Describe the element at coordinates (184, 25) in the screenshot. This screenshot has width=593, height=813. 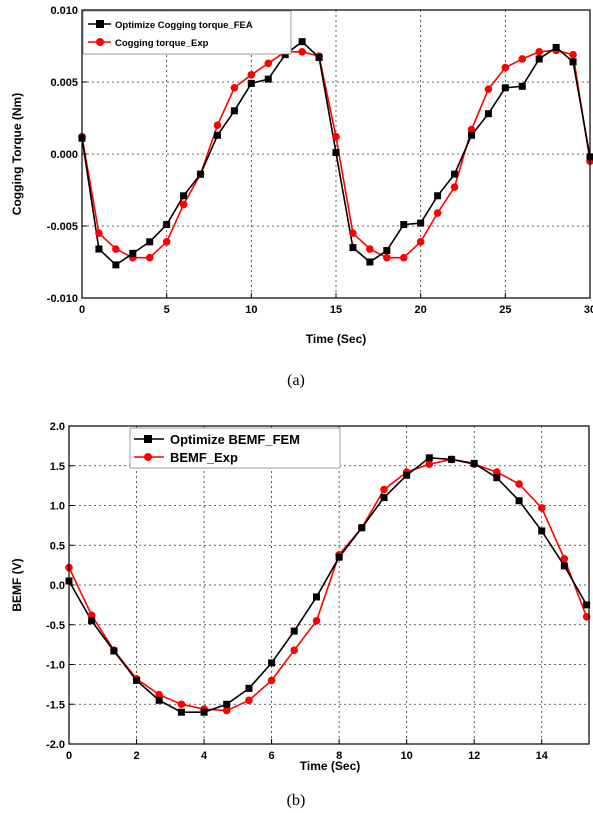
I see `chart-a-legend-label-fea: Optimize Cogging torque_FEA` at that location.